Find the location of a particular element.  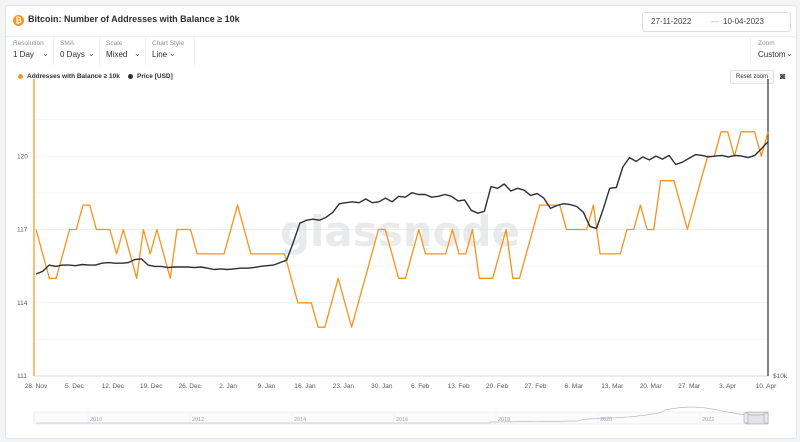

navigator-year-label: 2022 is located at coordinates (708, 420).